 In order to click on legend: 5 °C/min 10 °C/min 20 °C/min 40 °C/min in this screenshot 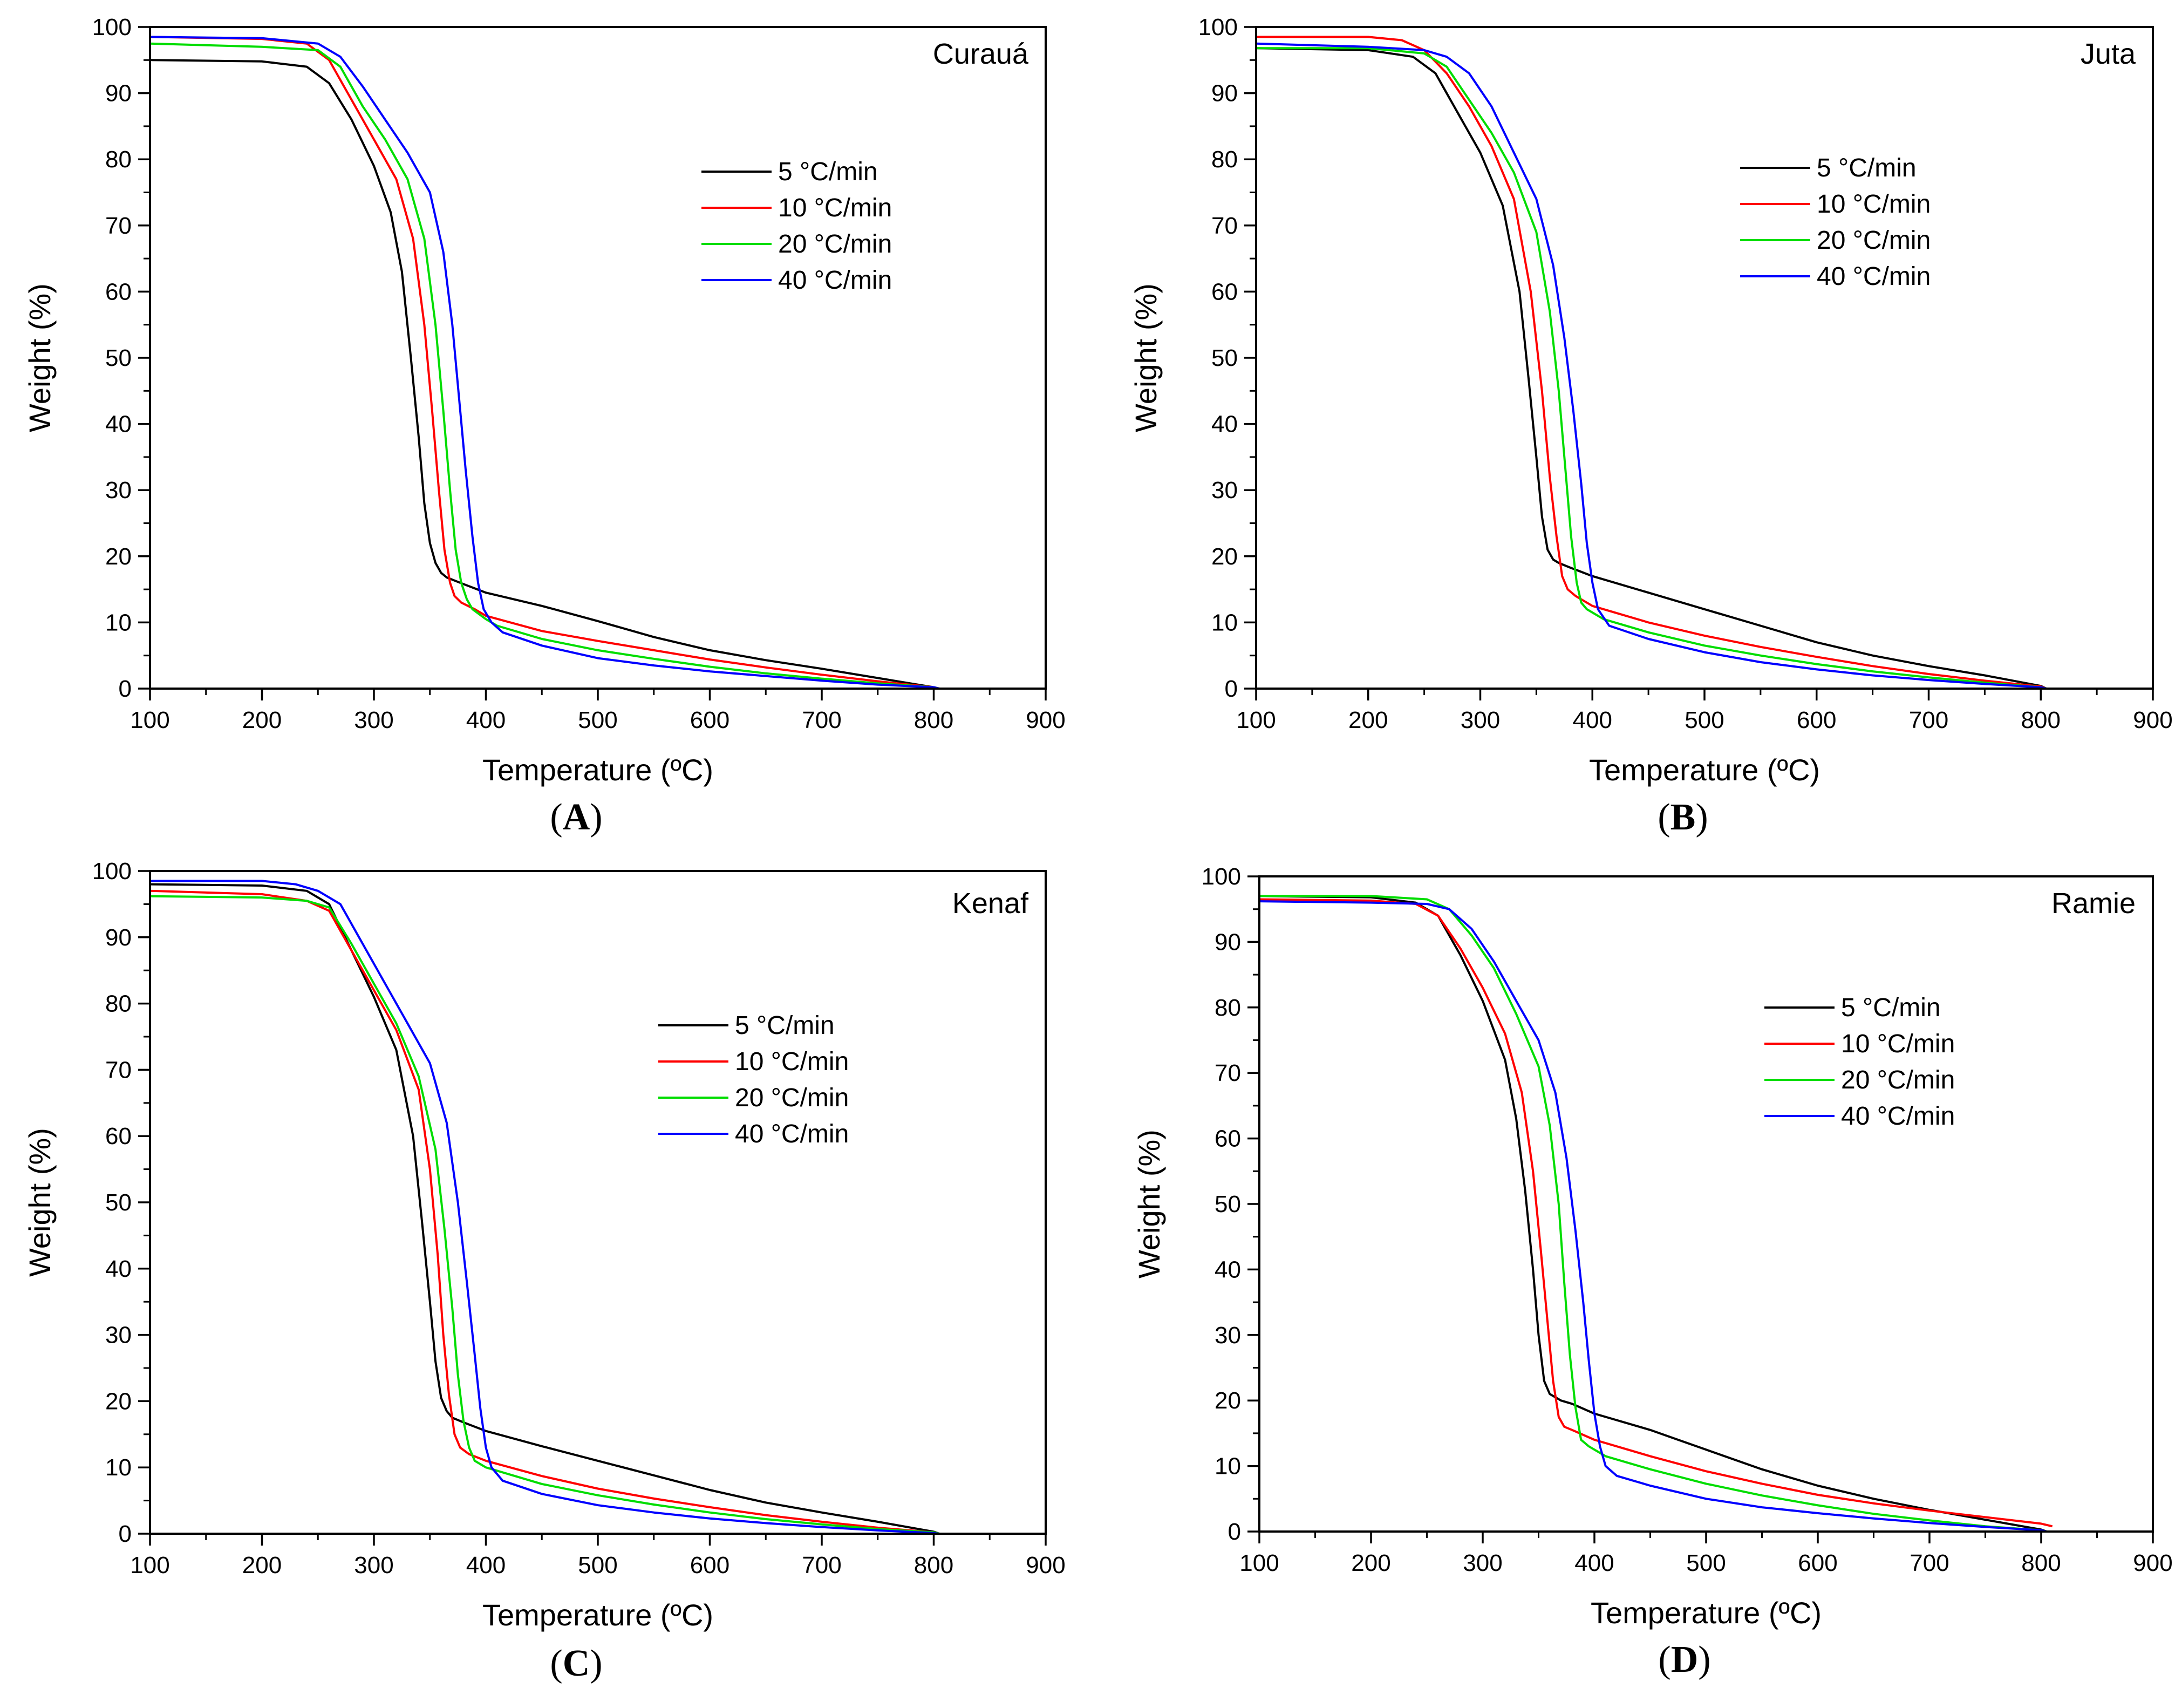, I will do `click(1835, 222)`.